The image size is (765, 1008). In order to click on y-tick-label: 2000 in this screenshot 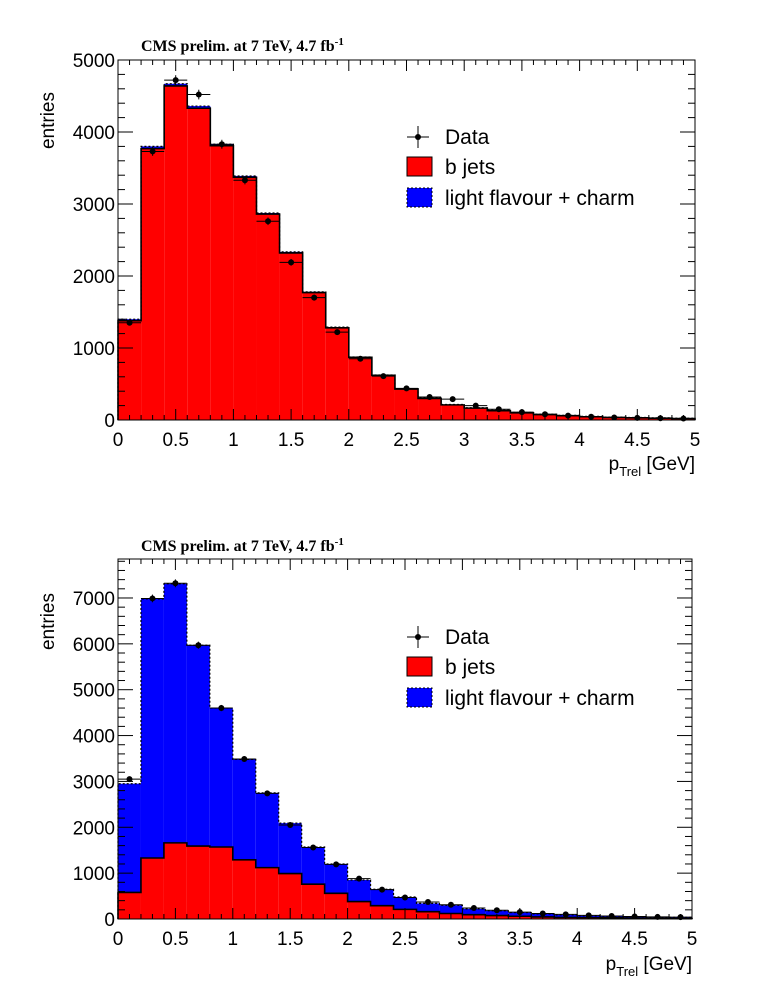, I will do `click(94, 828)`.